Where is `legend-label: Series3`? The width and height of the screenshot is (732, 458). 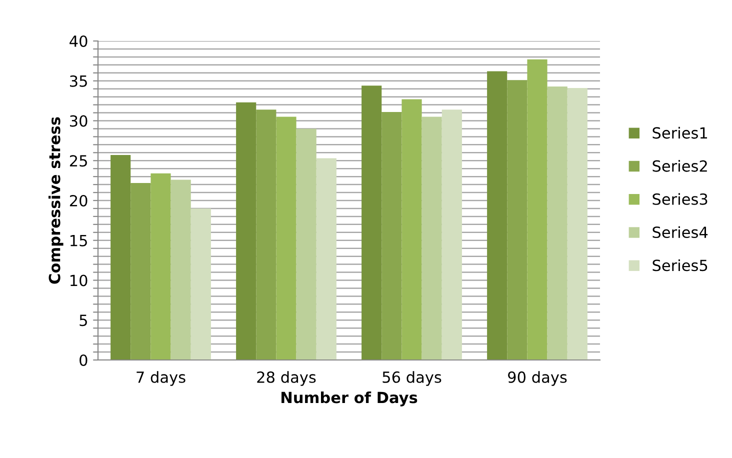
legend-label: Series3 is located at coordinates (680, 199).